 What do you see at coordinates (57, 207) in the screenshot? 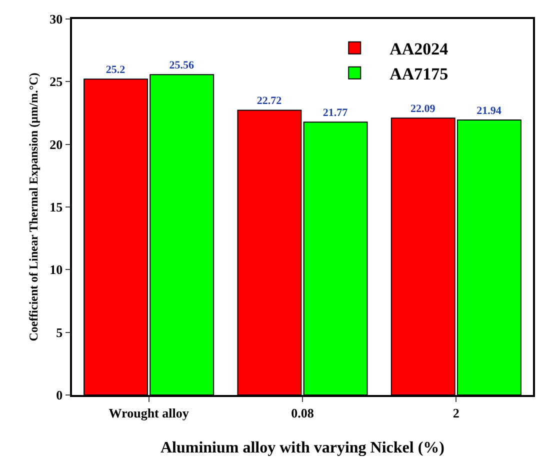
I see `y-tick-label: 15` at bounding box center [57, 207].